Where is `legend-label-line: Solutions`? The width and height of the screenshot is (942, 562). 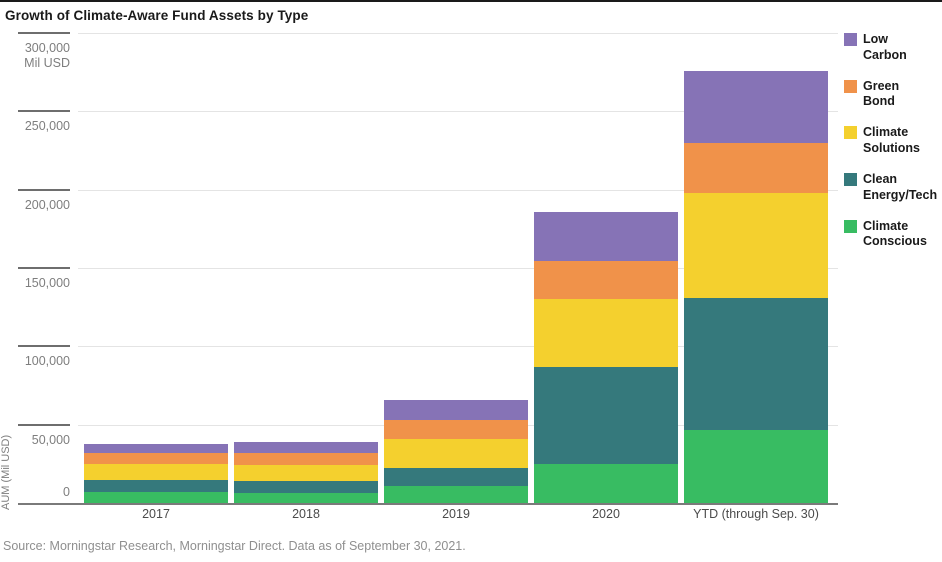
legend-label-line: Solutions is located at coordinates (891, 147).